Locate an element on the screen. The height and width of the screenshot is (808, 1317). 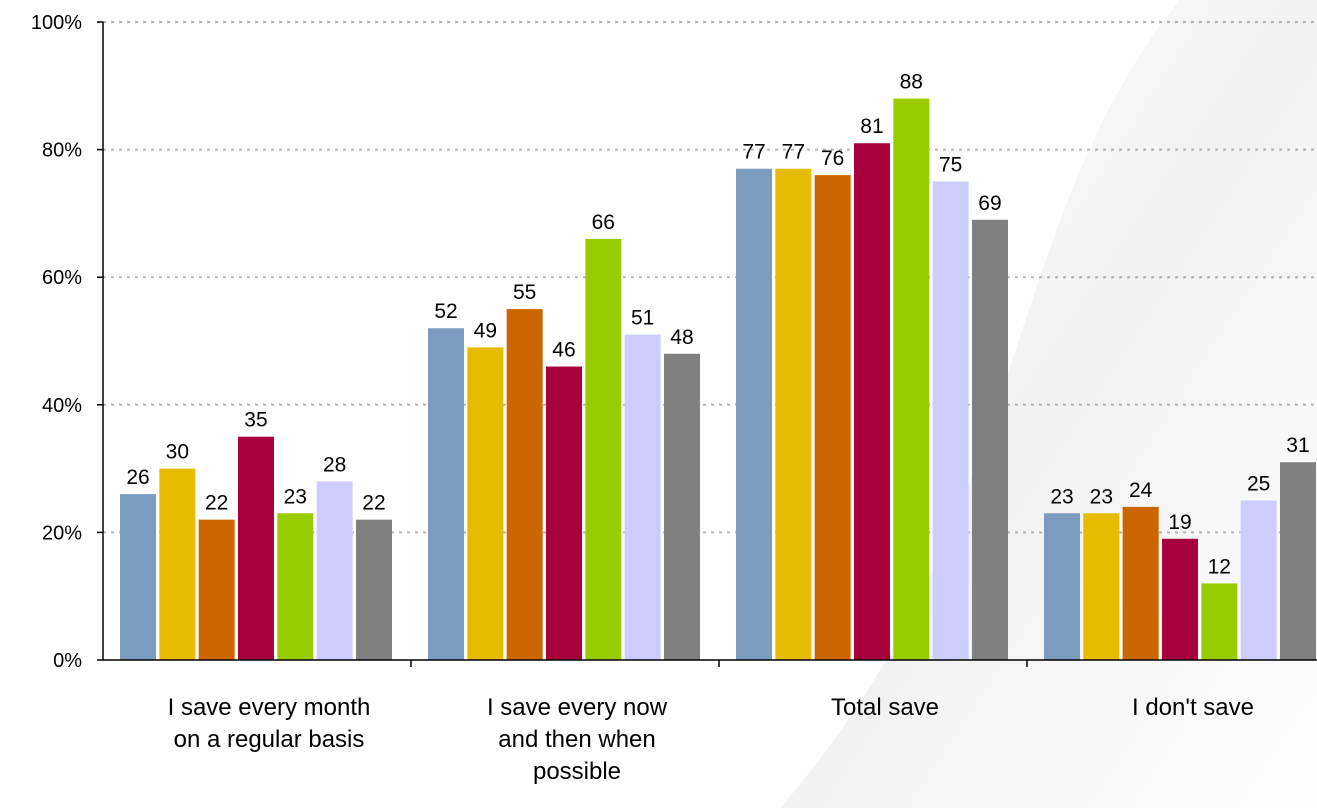
data-label: 69 is located at coordinates (989, 203).